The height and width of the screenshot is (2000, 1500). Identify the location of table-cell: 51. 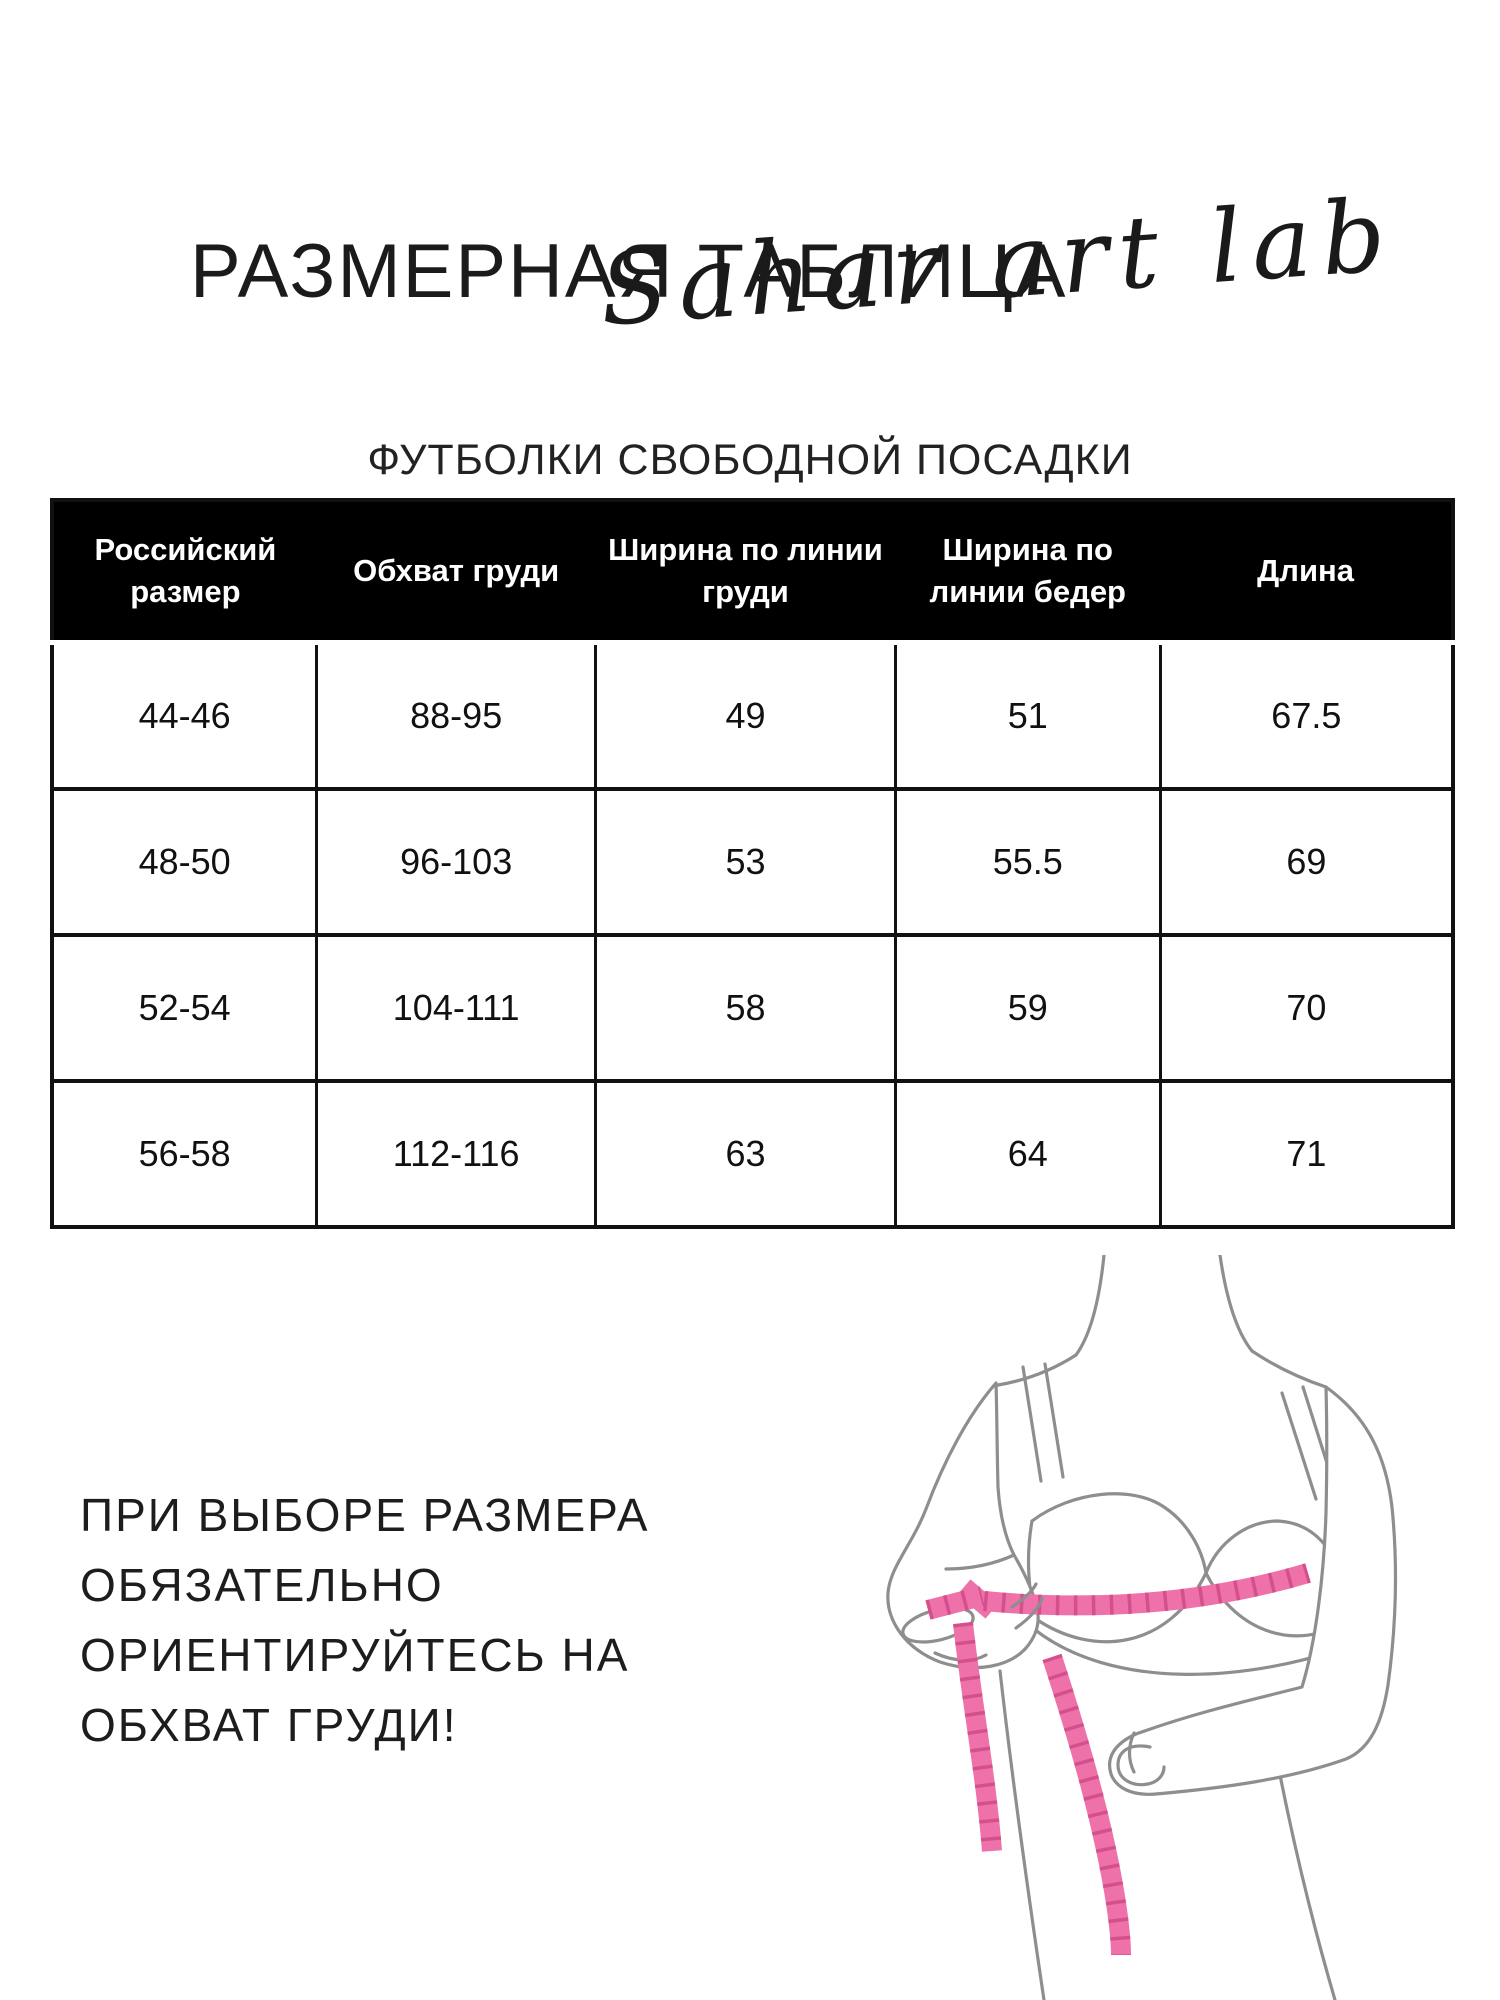
(1027, 715).